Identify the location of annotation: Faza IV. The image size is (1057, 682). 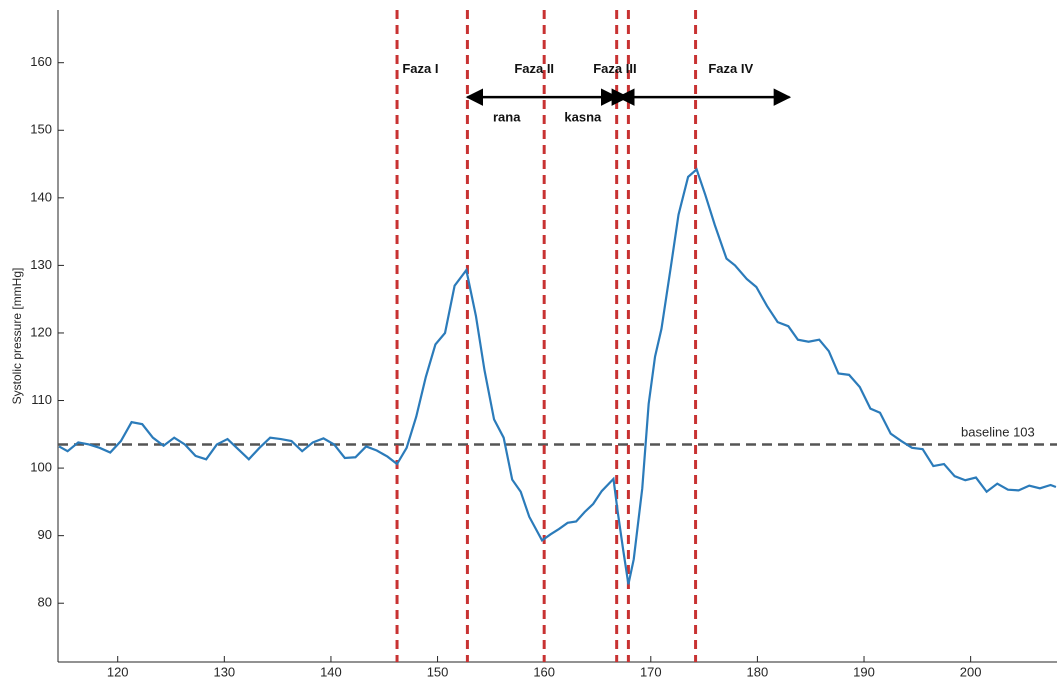
(730, 68).